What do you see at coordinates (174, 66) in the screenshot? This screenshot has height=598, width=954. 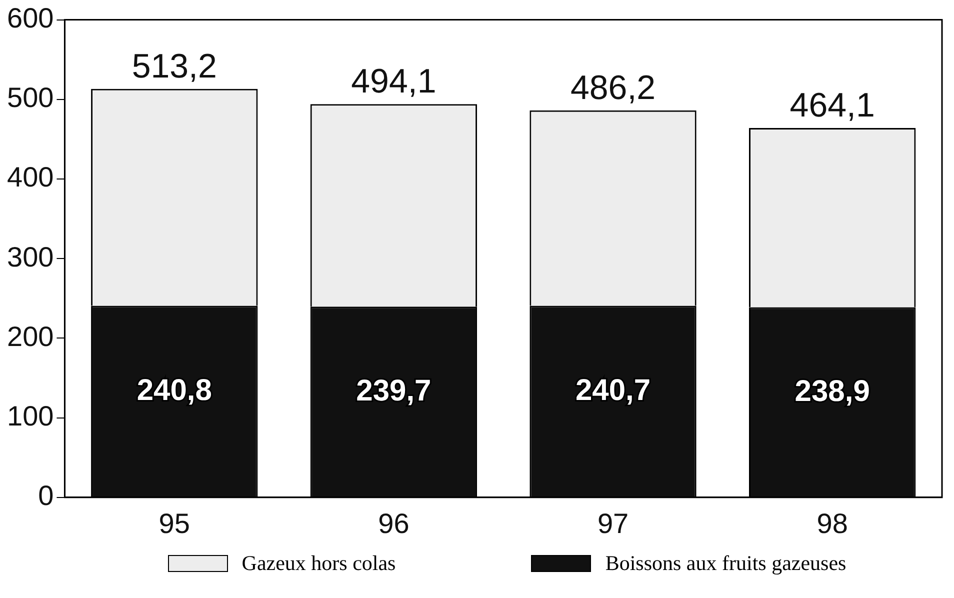 I see `total-label: 513,2` at bounding box center [174, 66].